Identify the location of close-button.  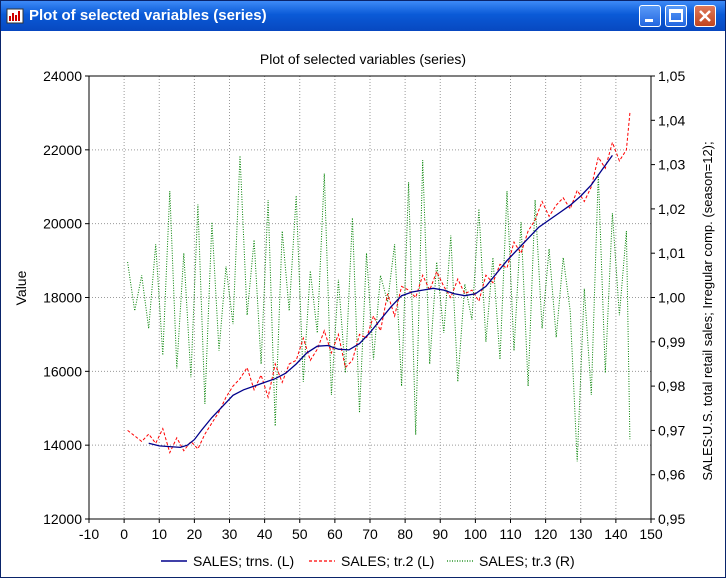
(705, 16).